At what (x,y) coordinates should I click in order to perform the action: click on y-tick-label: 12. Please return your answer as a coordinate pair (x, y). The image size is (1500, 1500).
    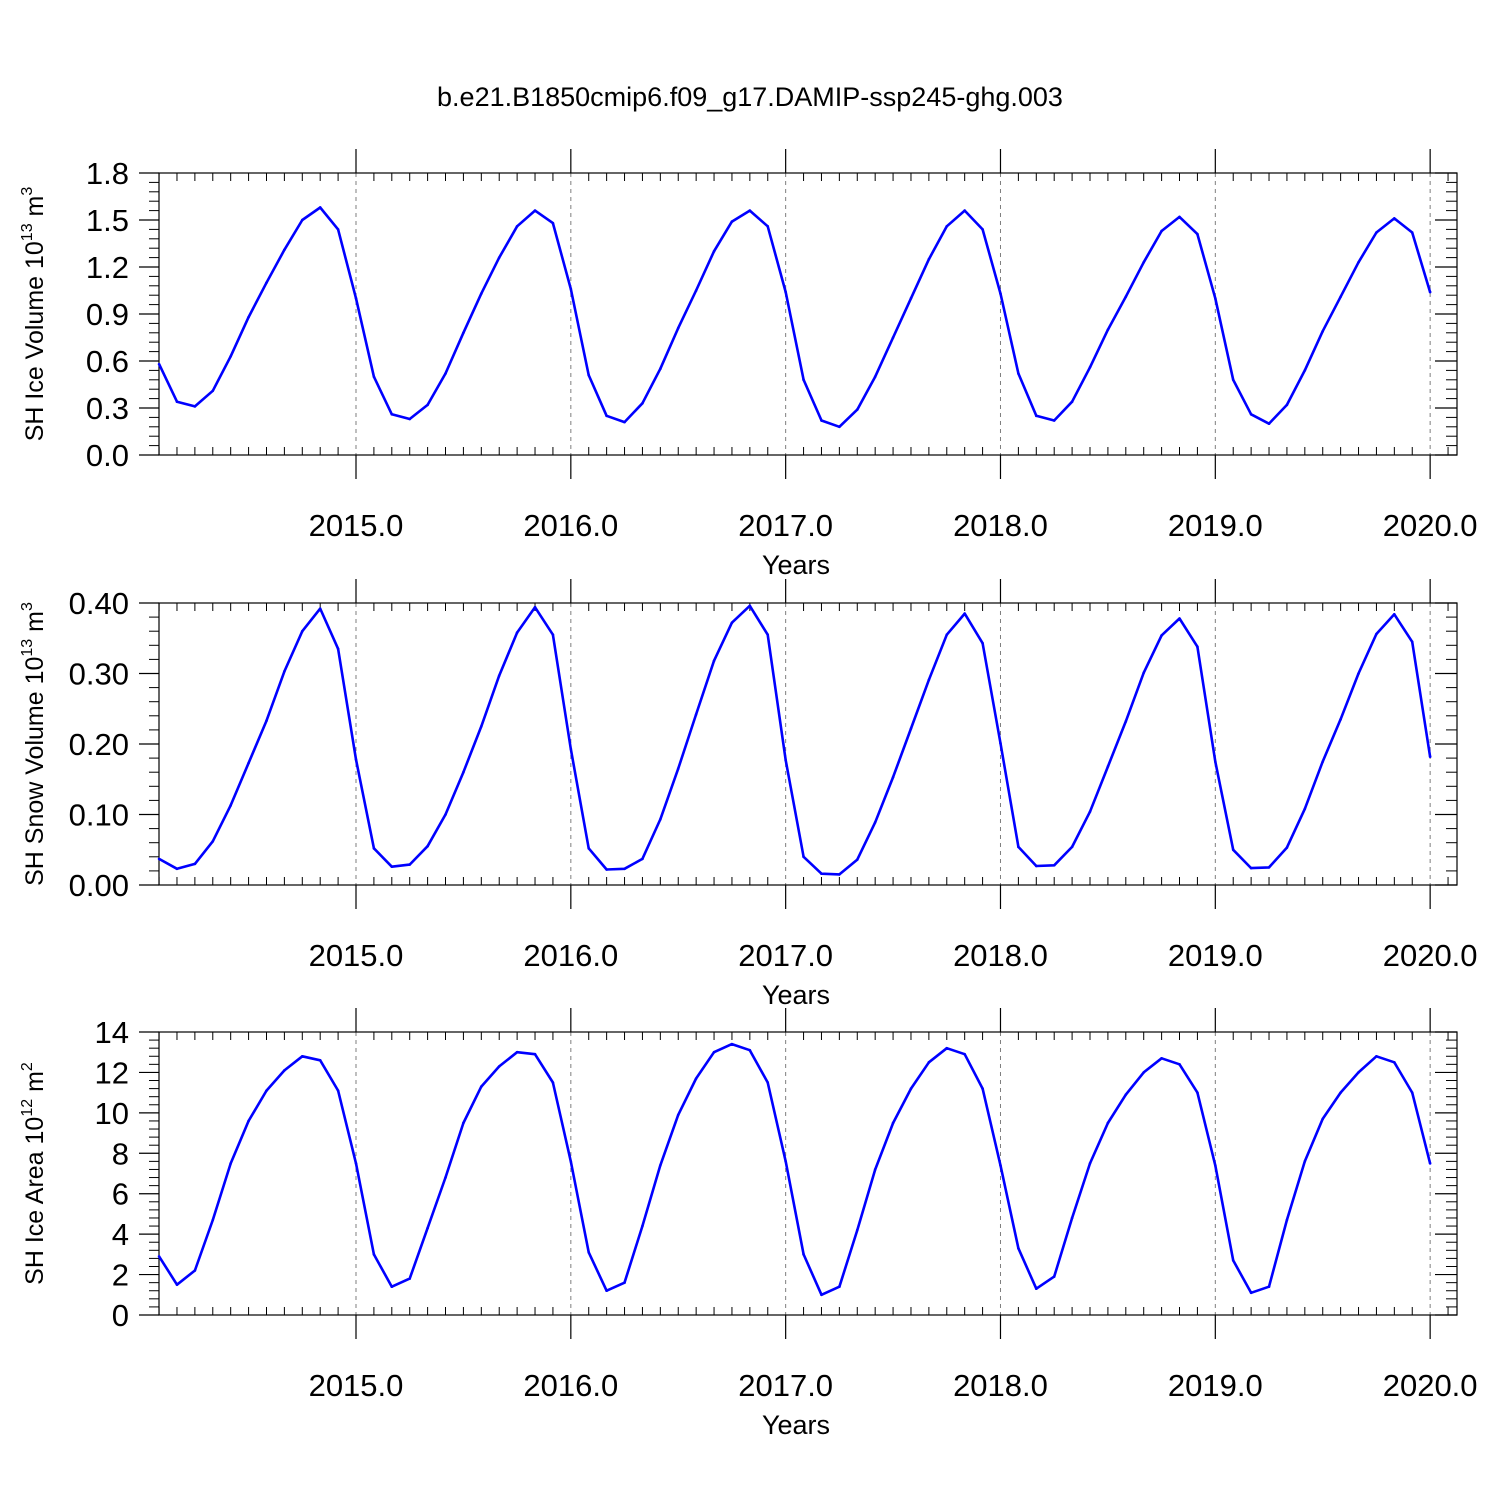
    Looking at the image, I should click on (112, 1072).